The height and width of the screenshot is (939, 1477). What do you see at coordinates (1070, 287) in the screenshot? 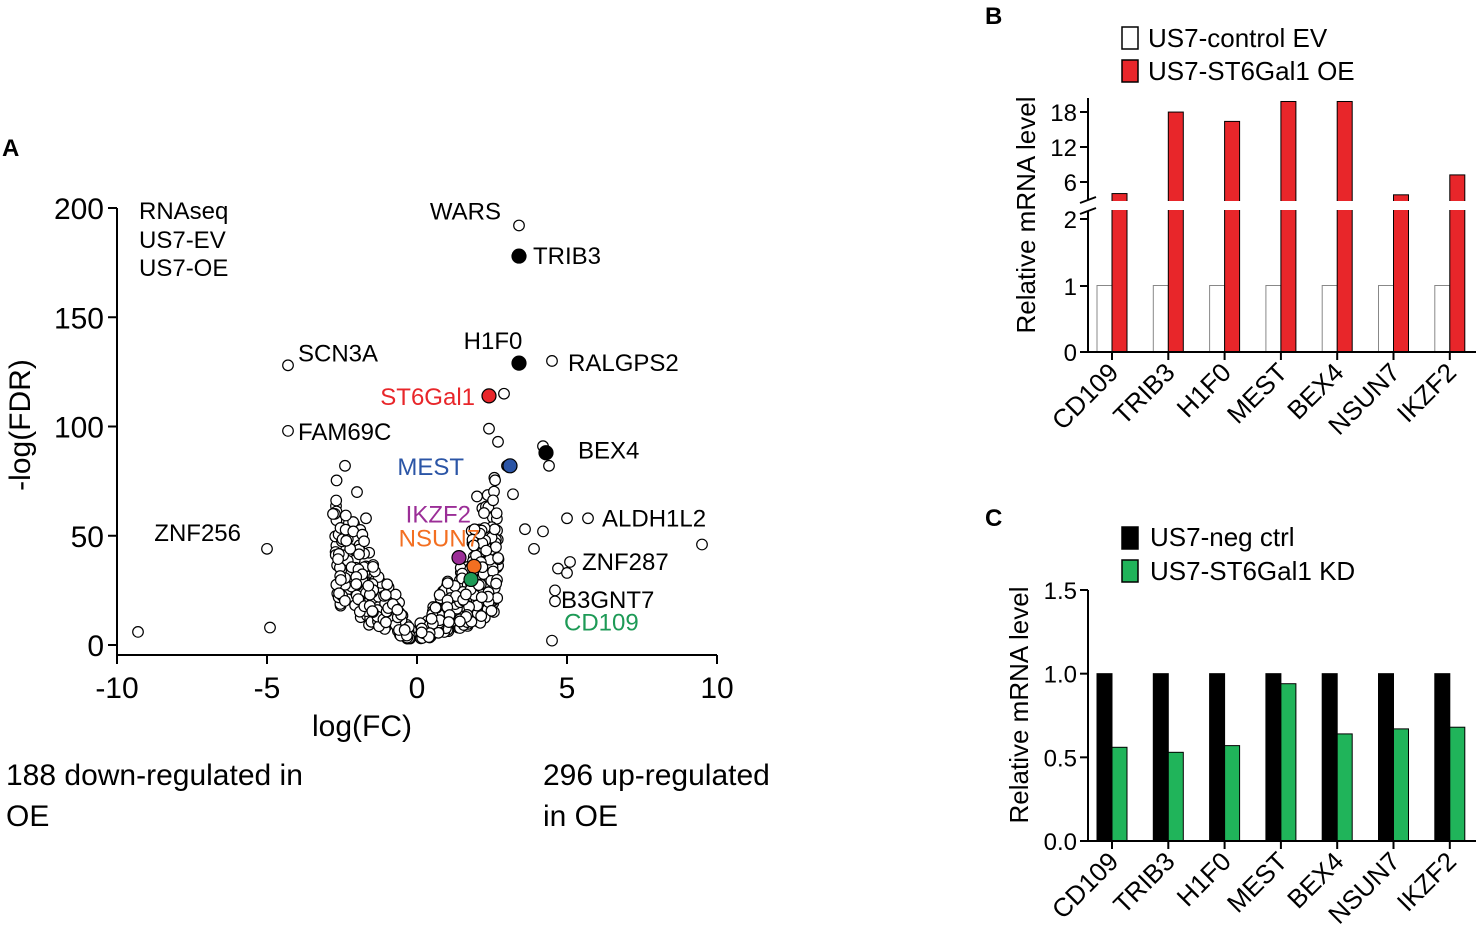
I see `y-tick-label: 1` at bounding box center [1070, 287].